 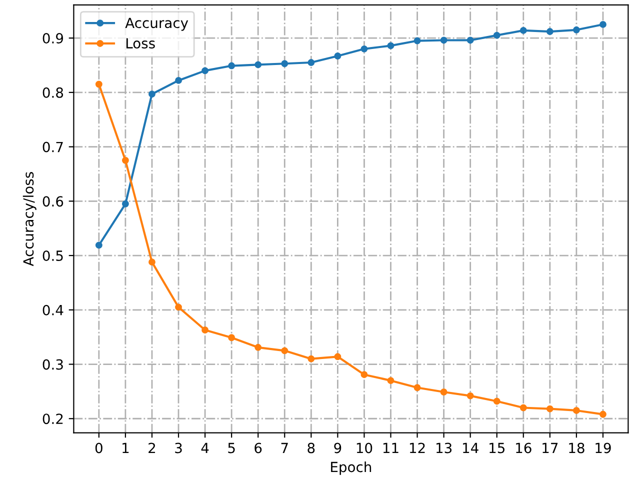 I want to click on x-tick-label: 5, so click(x=231, y=448).